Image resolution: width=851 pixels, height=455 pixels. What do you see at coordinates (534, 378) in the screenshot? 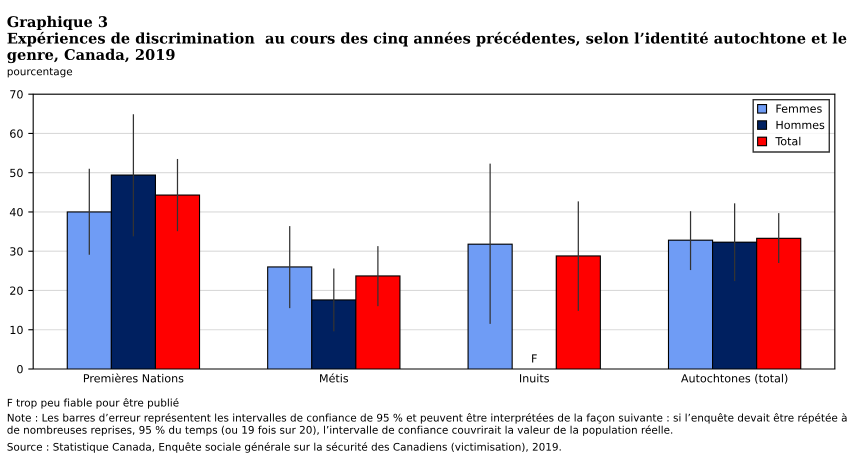
I see `x-tick-label: Inuits` at bounding box center [534, 378].